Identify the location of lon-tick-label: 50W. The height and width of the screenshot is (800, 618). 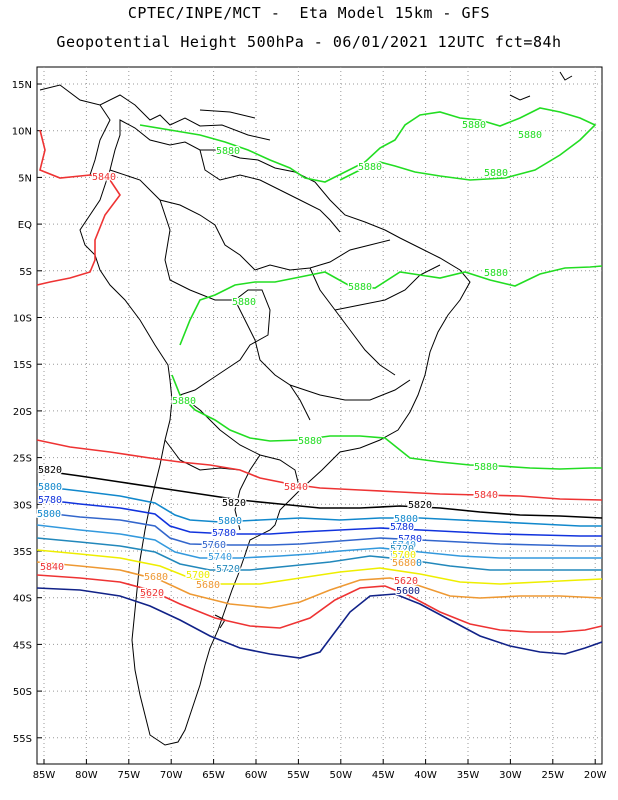
(340, 775).